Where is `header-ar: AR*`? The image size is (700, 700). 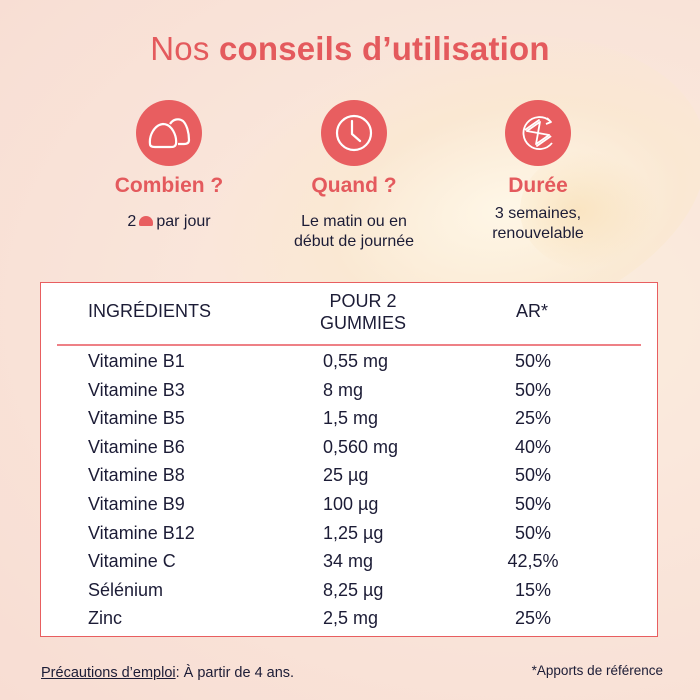 header-ar: AR* is located at coordinates (531, 311).